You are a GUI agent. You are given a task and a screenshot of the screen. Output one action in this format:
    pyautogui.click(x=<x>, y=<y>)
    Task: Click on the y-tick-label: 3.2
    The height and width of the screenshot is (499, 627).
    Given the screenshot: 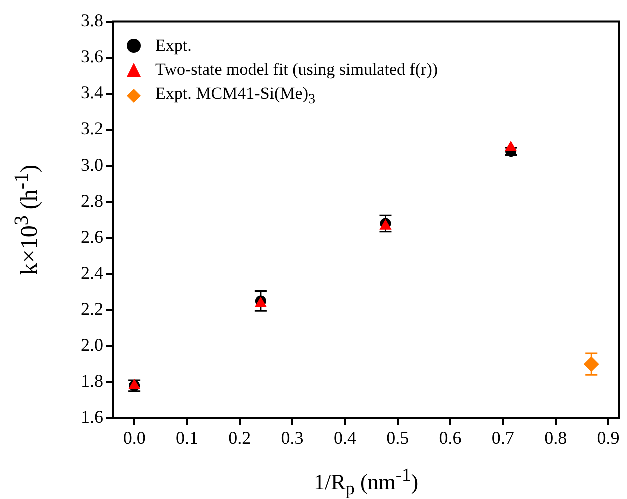 What is the action you would take?
    pyautogui.click(x=92, y=128)
    